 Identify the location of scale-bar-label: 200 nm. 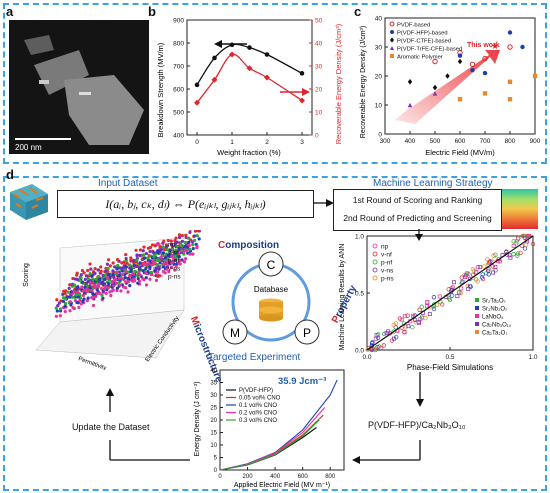
(28, 147).